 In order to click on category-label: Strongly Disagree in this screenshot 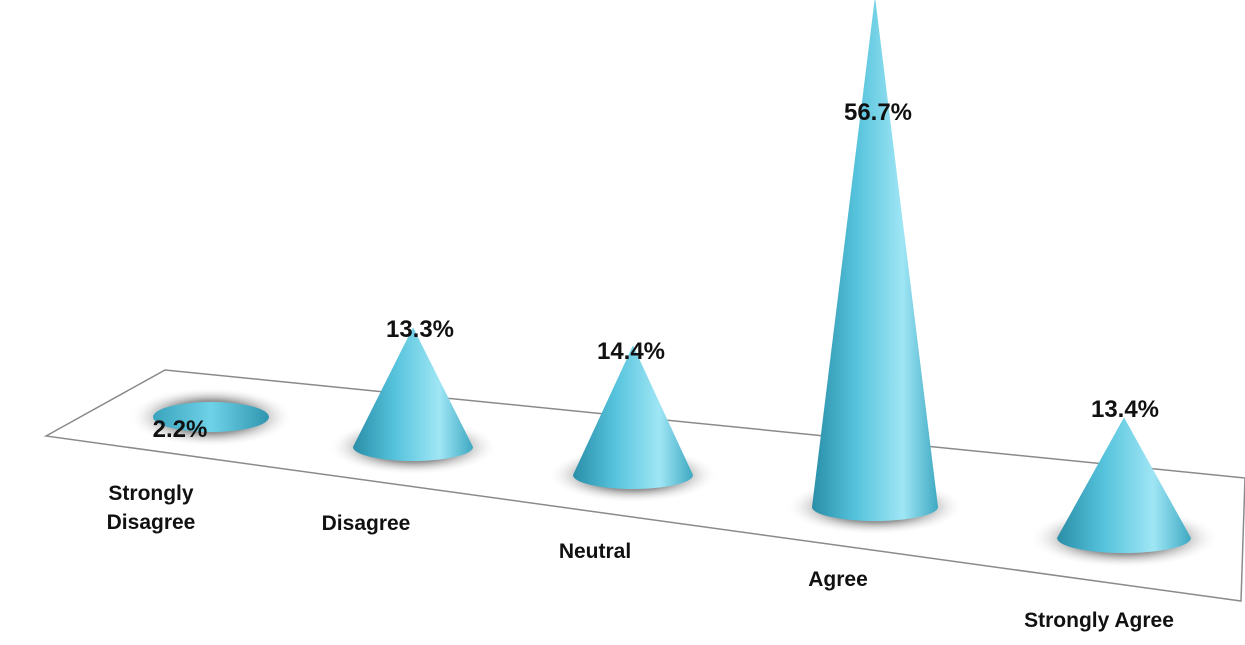, I will do `click(151, 508)`.